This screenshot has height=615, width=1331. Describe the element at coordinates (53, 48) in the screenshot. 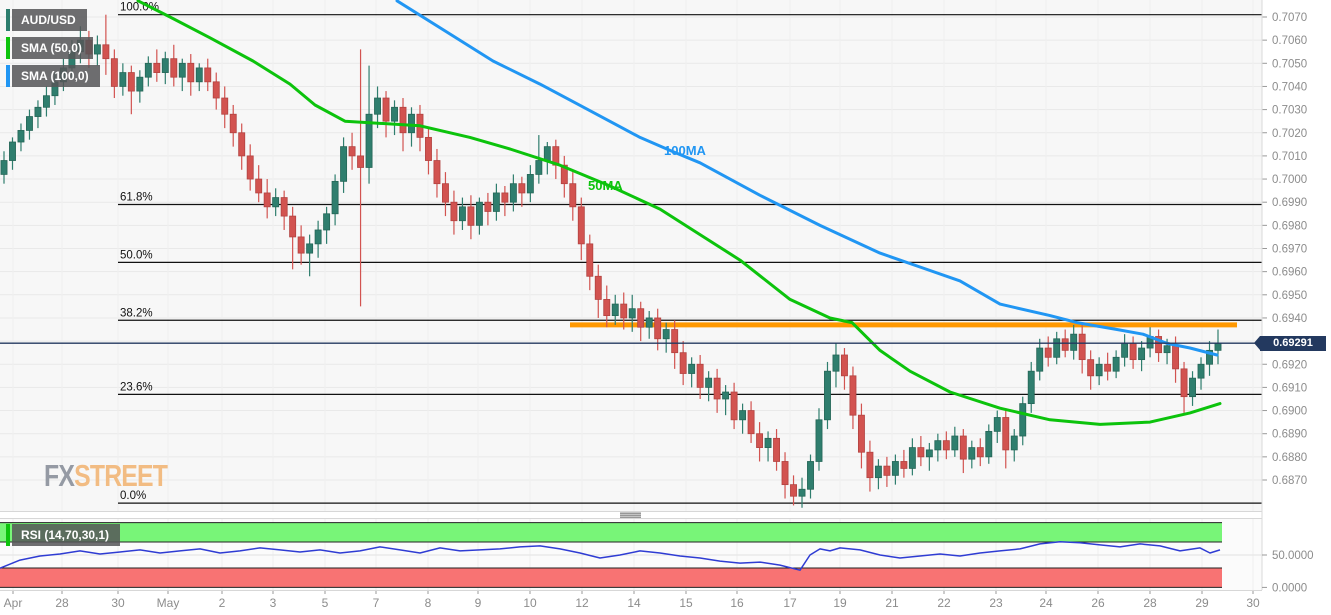

I see `sma50-badge: SMA (50,0)` at that location.